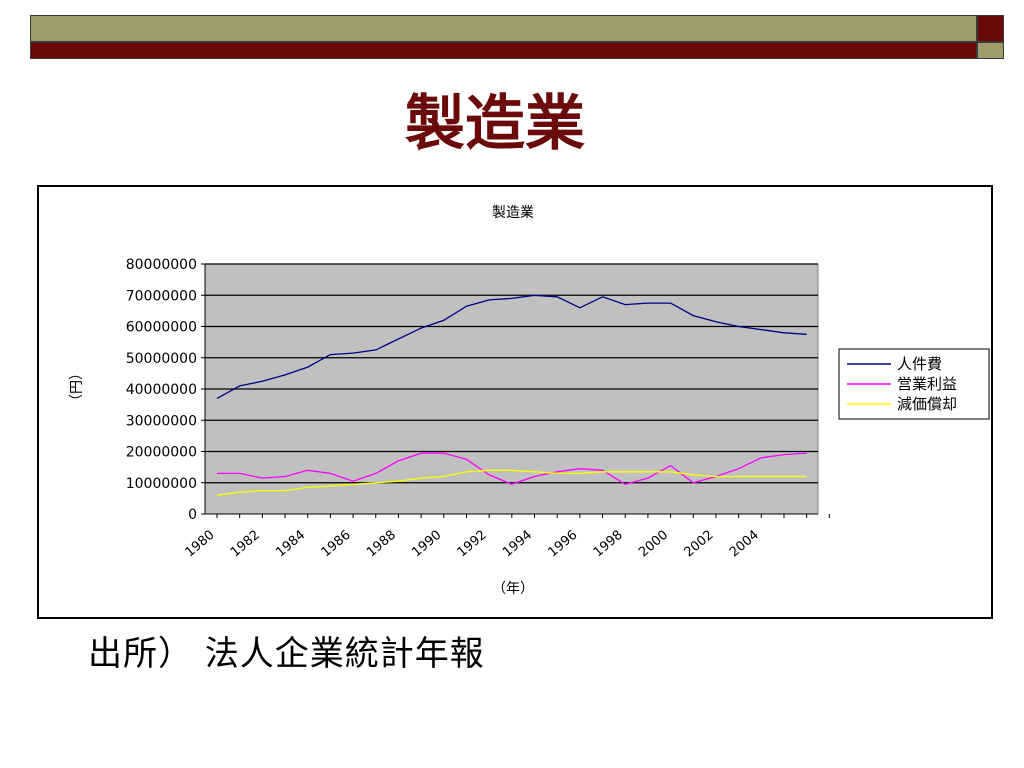  I want to click on x-tick-label: 1986, so click(336, 544).